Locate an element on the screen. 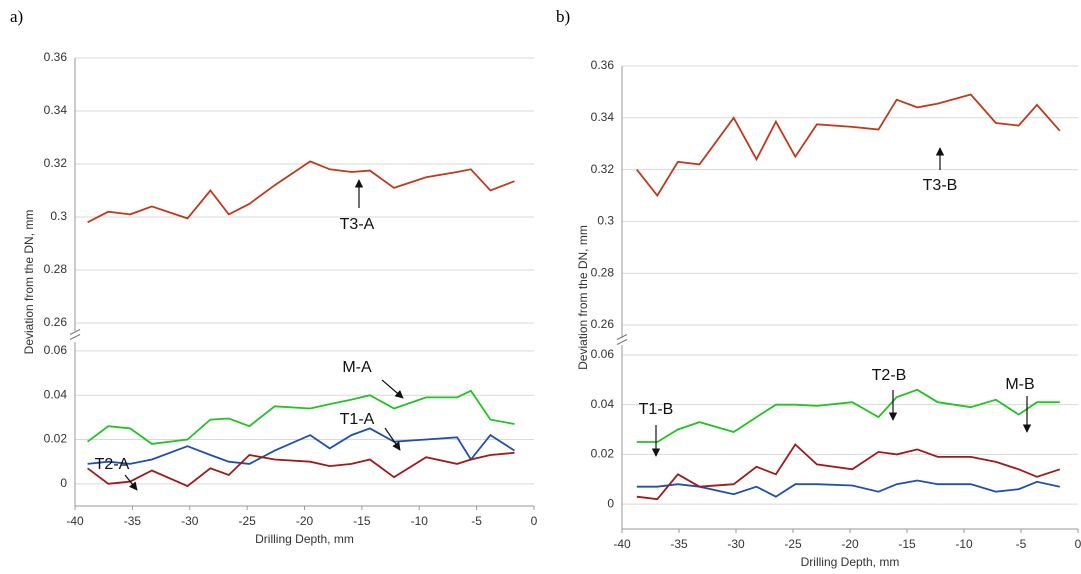 This screenshot has width=1081, height=574. series-annotation: M-B is located at coordinates (1019, 384).